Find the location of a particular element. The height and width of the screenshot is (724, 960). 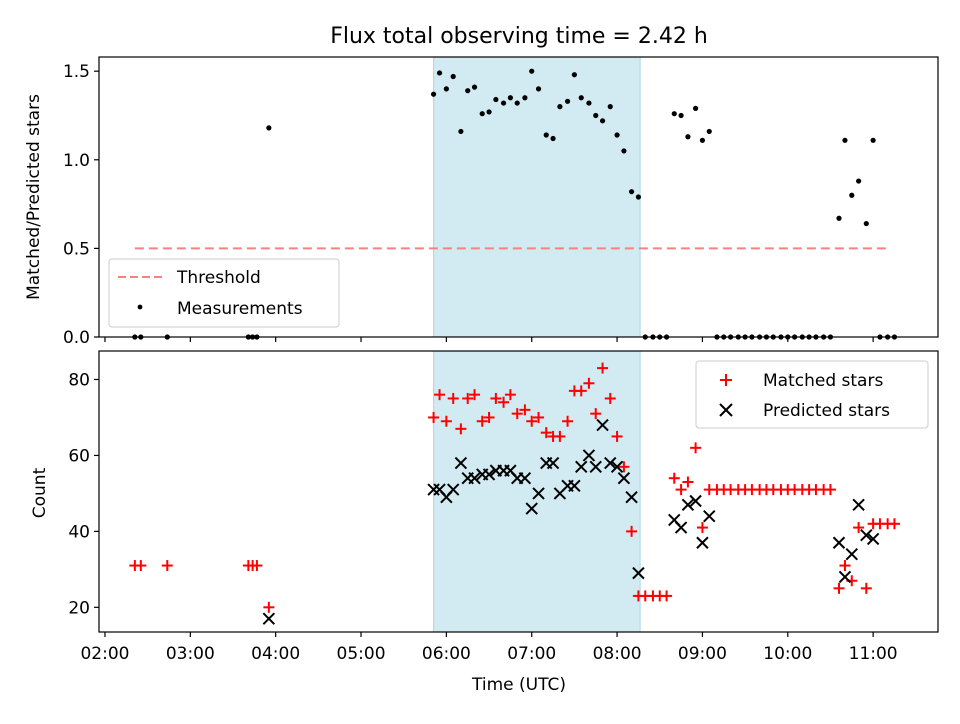

bottom-x-tick-label: 03:00 is located at coordinates (190, 654).